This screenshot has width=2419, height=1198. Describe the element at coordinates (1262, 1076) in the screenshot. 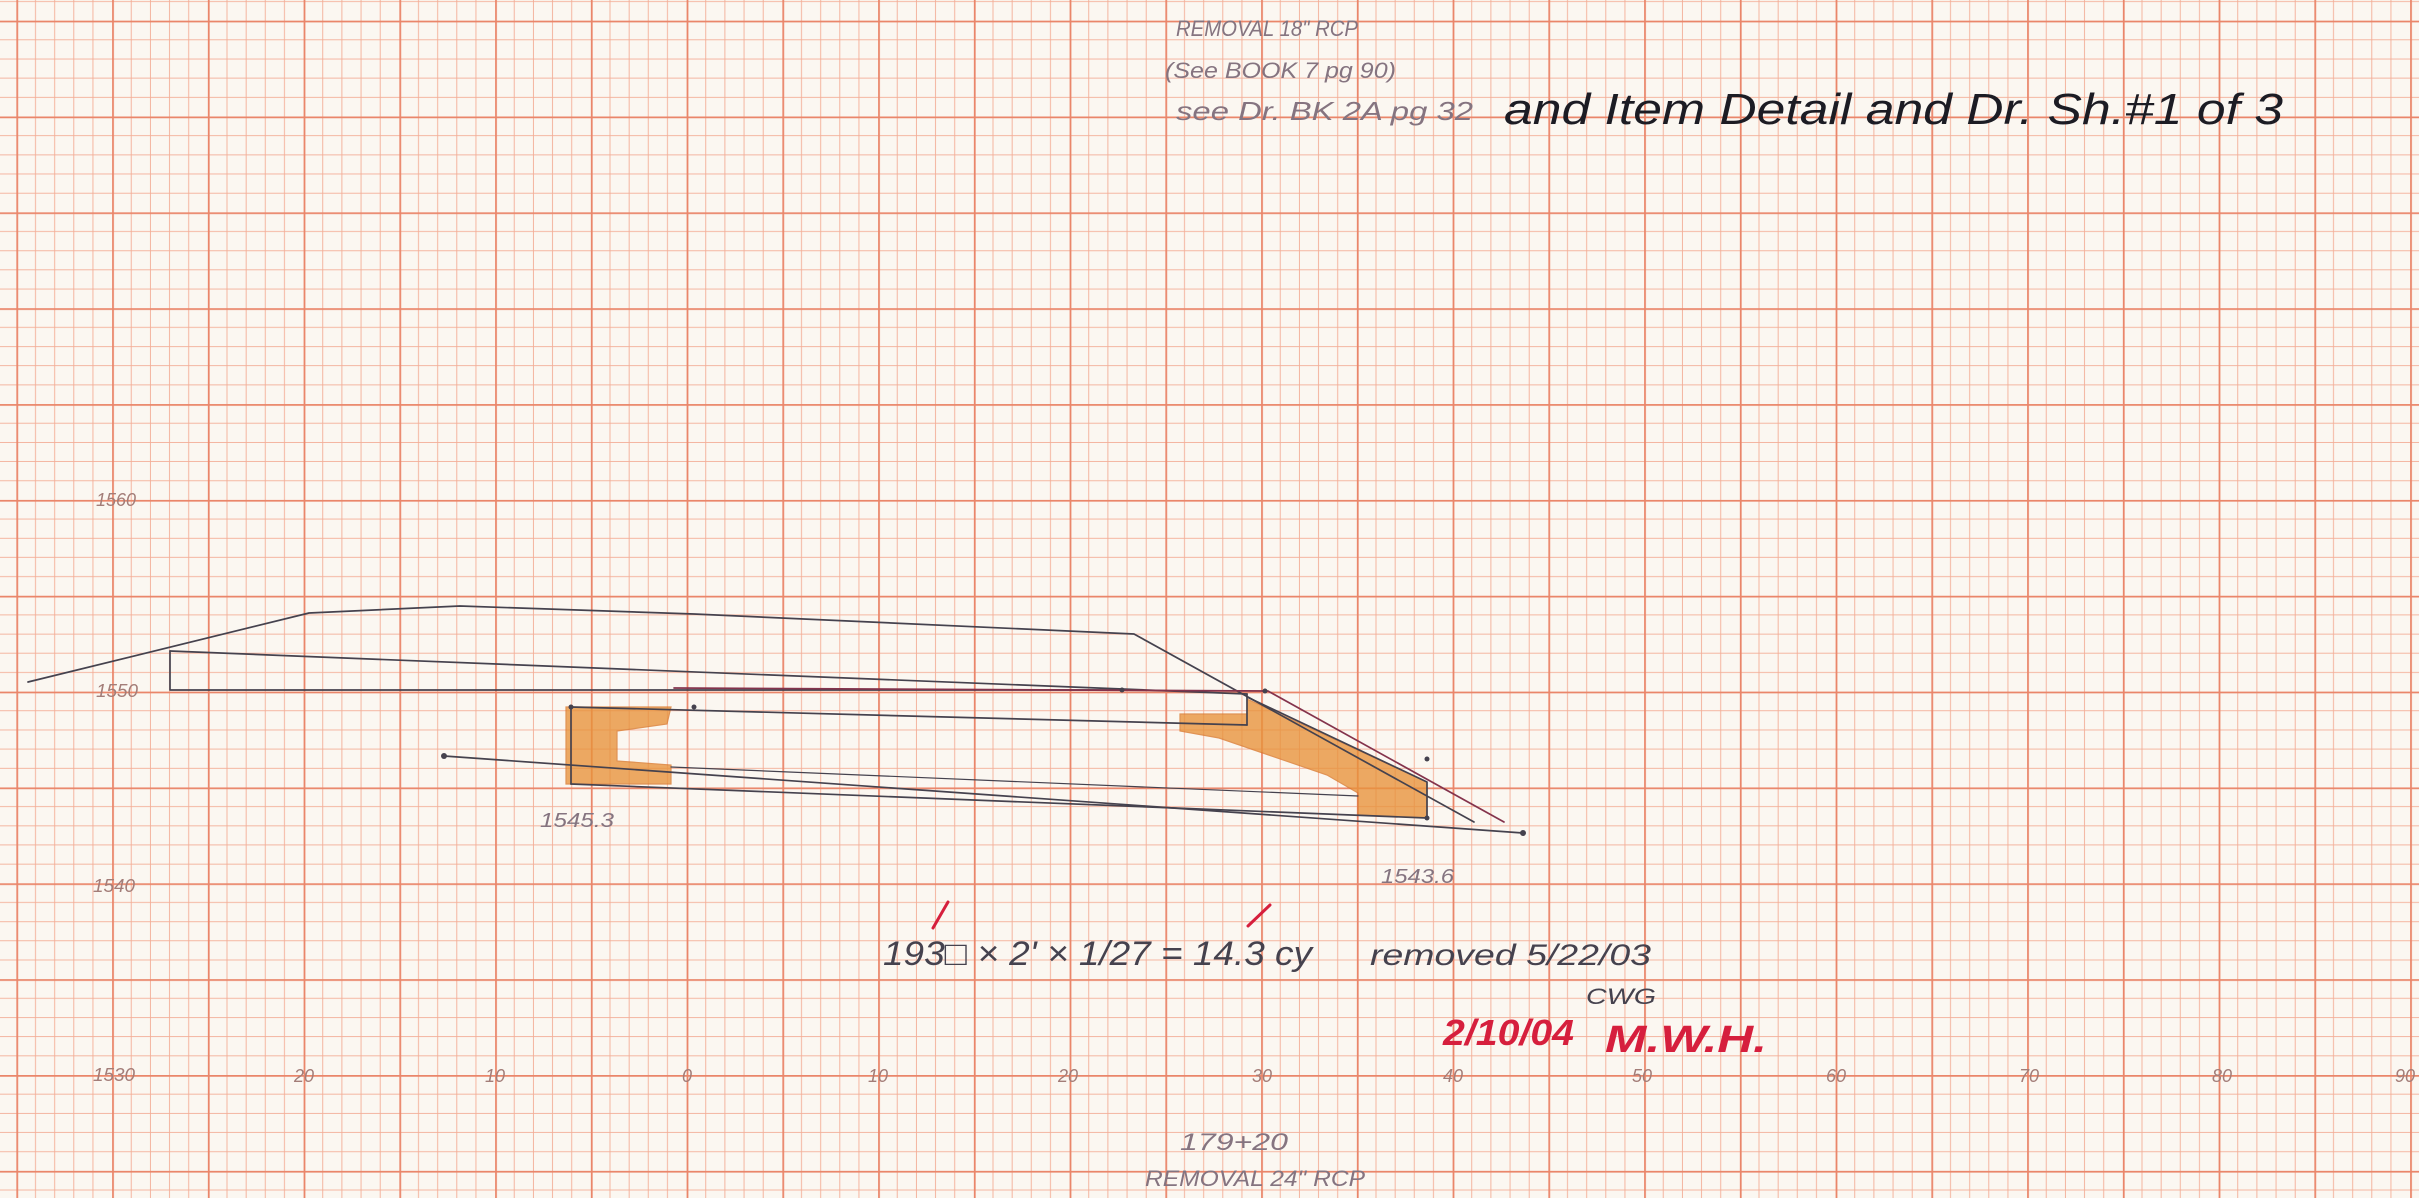

I see `offset-label: 30` at that location.